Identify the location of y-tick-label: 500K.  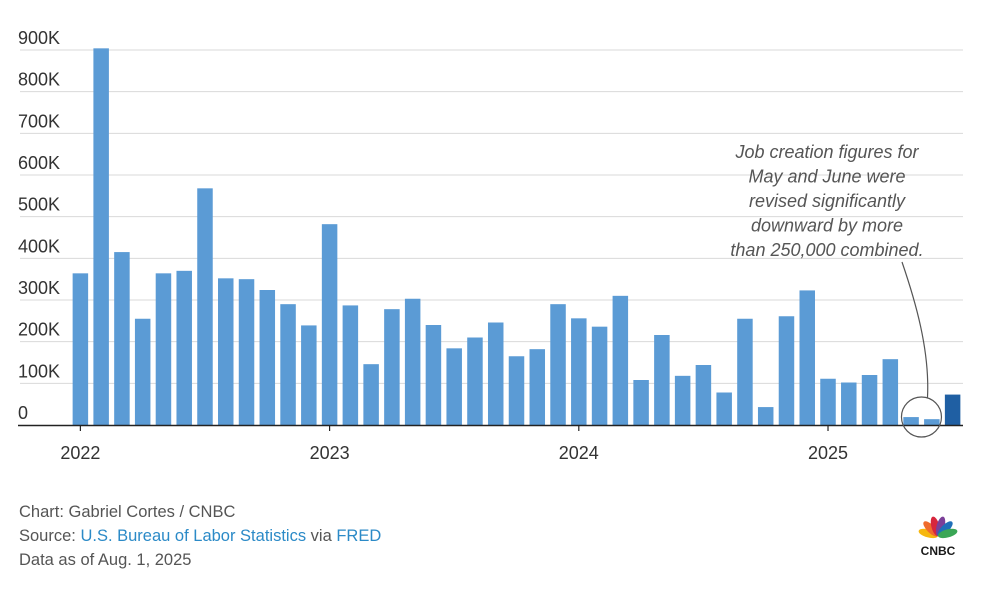
(39, 205).